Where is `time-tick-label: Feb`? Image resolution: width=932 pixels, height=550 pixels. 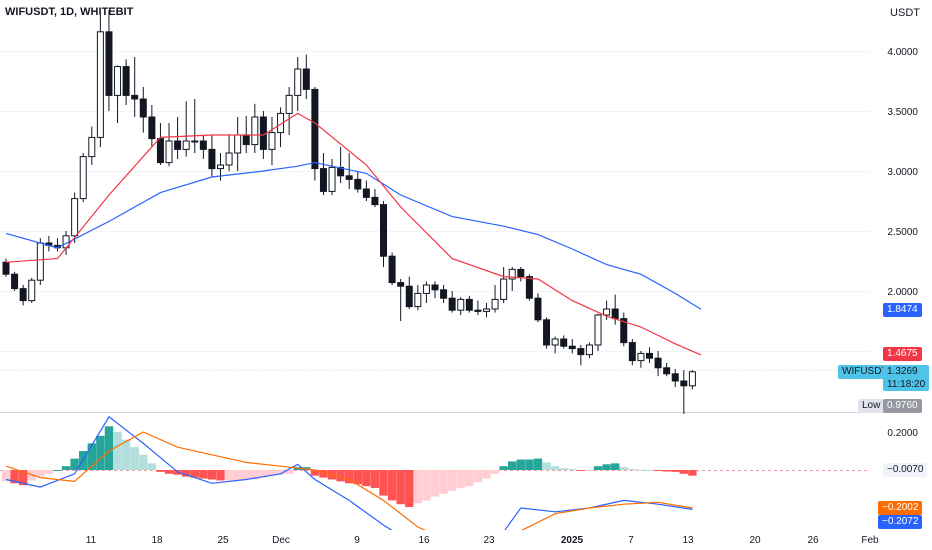
time-tick-label: Feb is located at coordinates (870, 540).